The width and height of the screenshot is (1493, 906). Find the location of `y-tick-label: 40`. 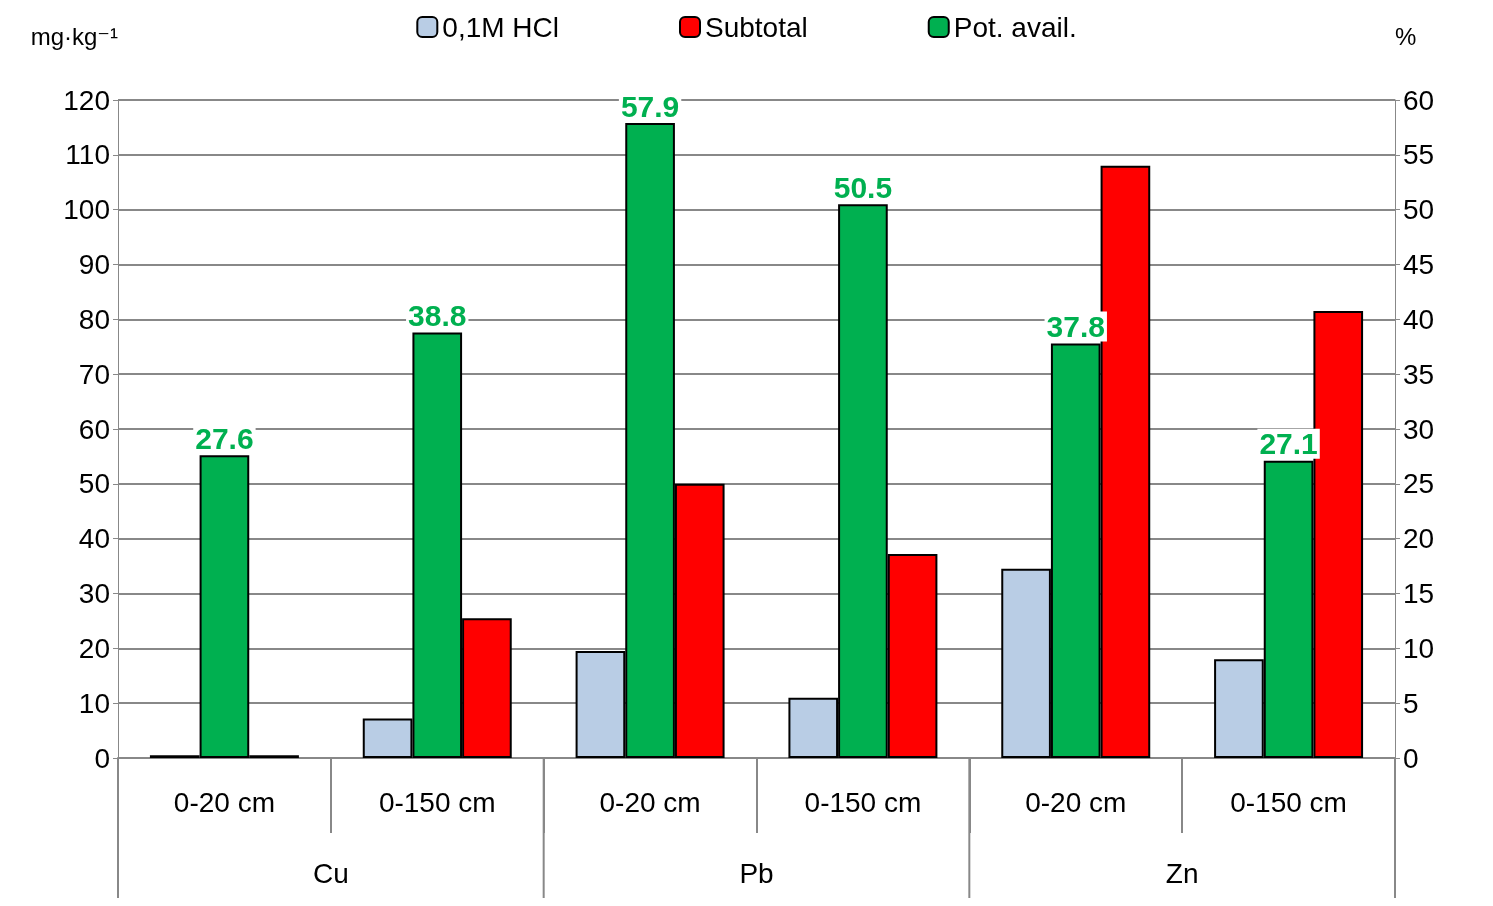

y-tick-label: 40 is located at coordinates (94, 539).